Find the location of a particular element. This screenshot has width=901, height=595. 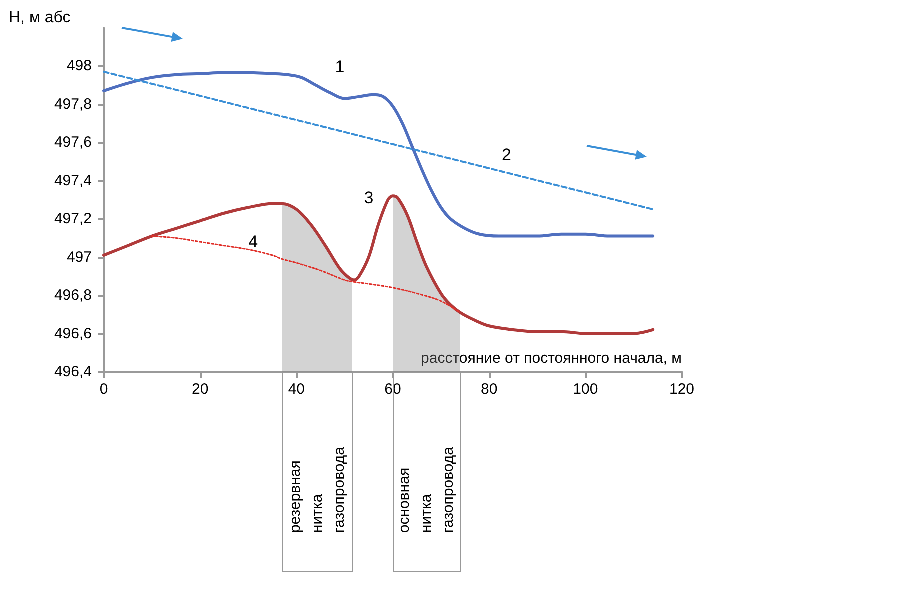

x-tick-label: 120 is located at coordinates (682, 389).